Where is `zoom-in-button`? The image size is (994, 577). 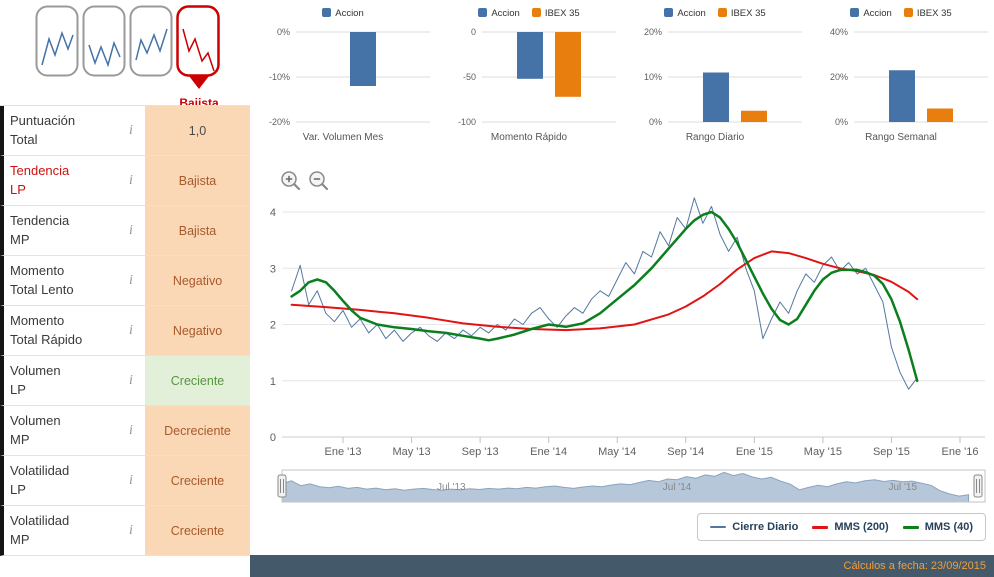 zoom-in-button is located at coordinates (291, 181).